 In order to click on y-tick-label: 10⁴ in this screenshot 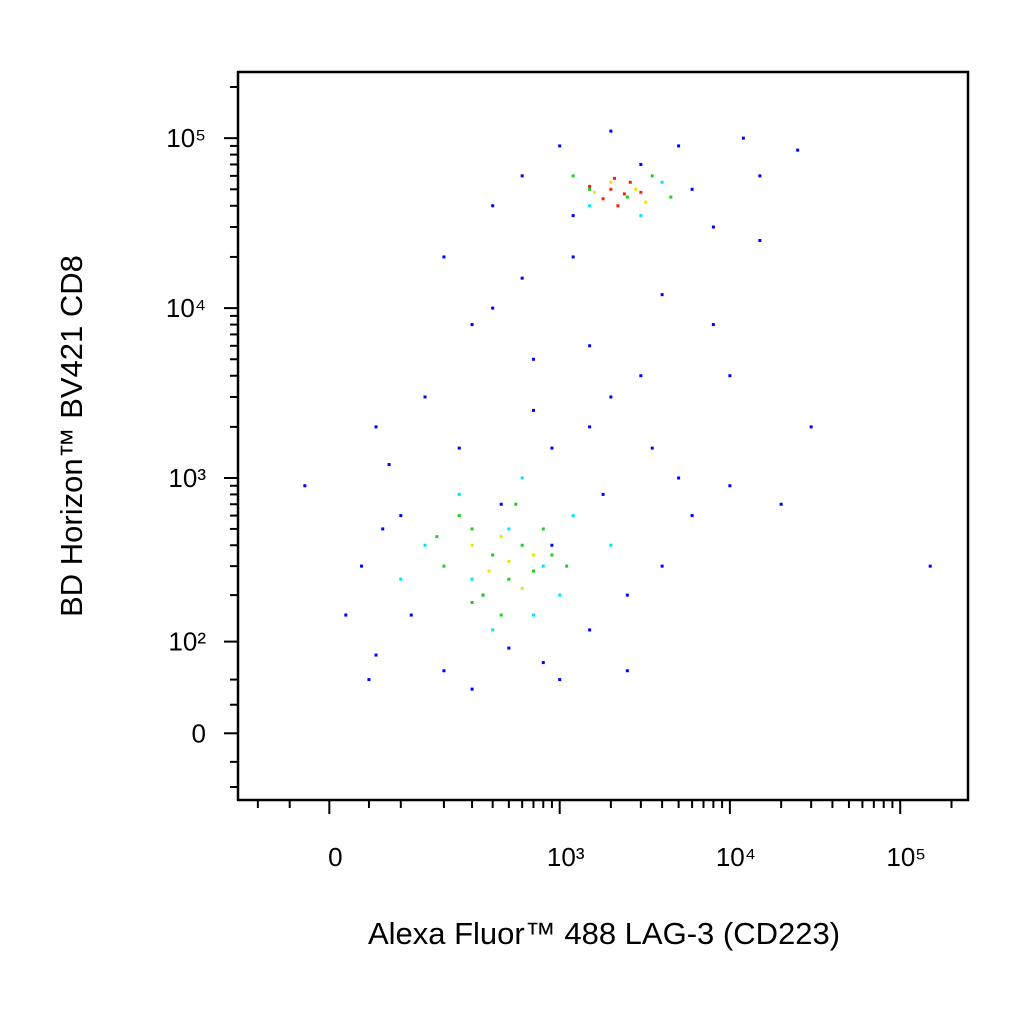, I will do `click(186, 308)`.